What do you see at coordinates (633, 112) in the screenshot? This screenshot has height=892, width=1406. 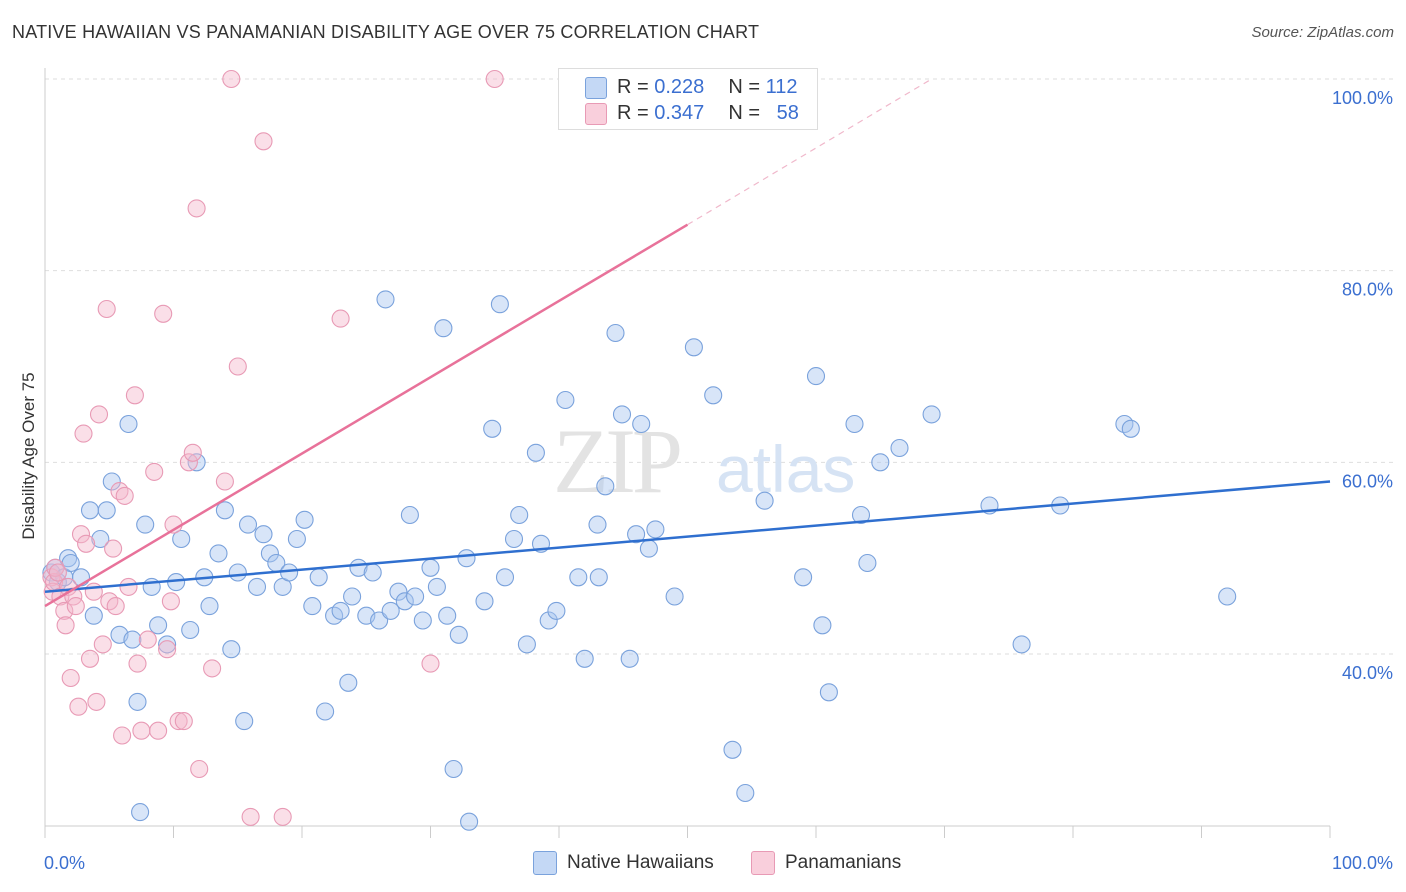 I see `legend-r-label: R =` at bounding box center [633, 112].